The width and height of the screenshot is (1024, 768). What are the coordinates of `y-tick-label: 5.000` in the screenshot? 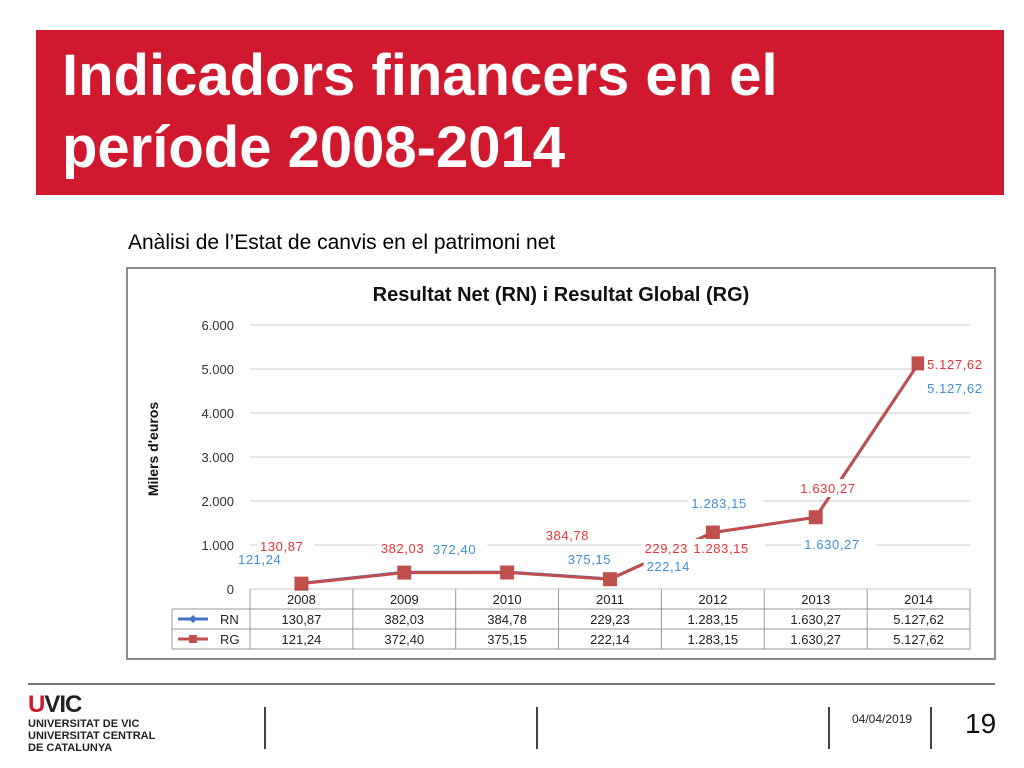 It's located at (217, 369).